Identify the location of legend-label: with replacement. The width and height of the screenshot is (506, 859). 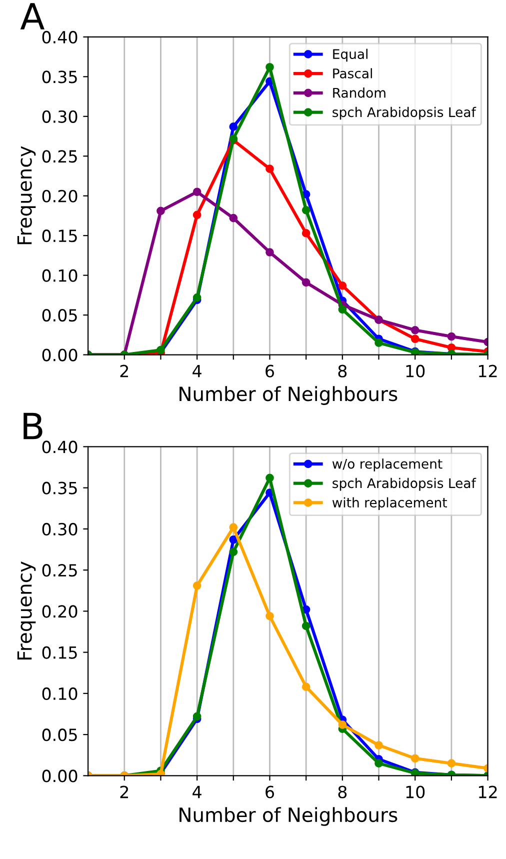
(389, 503).